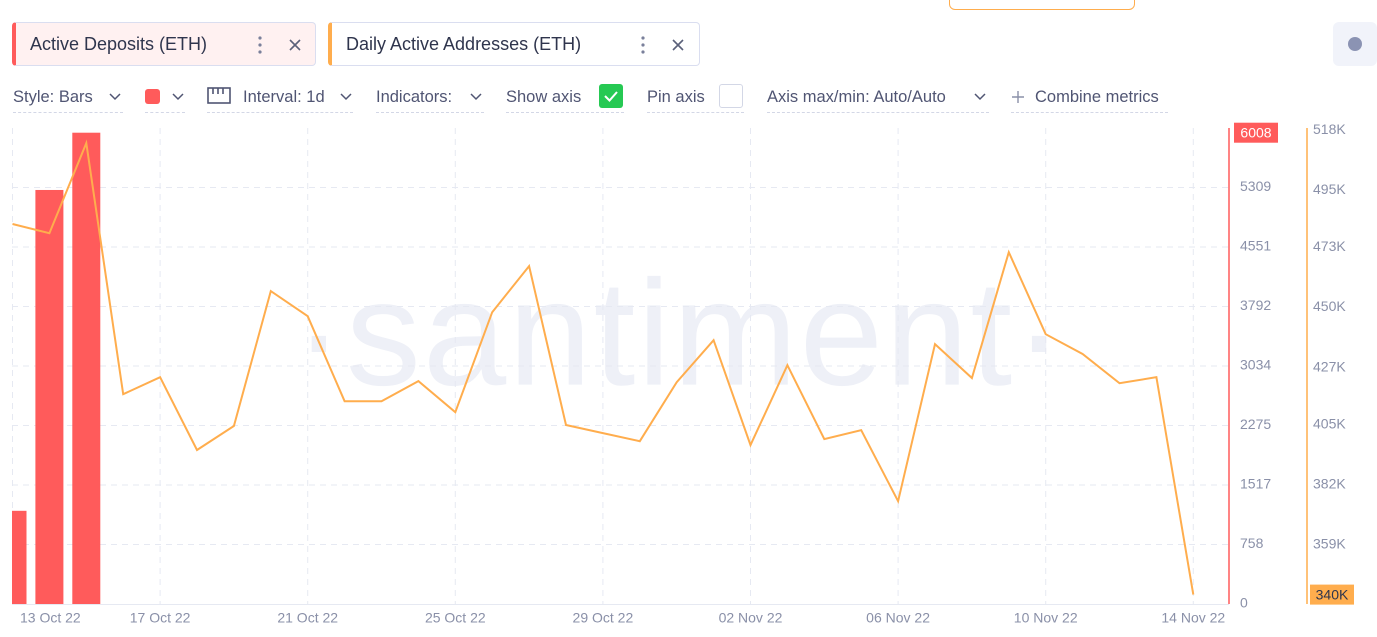 The height and width of the screenshot is (637, 1377). I want to click on y2-tick-label: 450K, so click(1329, 306).